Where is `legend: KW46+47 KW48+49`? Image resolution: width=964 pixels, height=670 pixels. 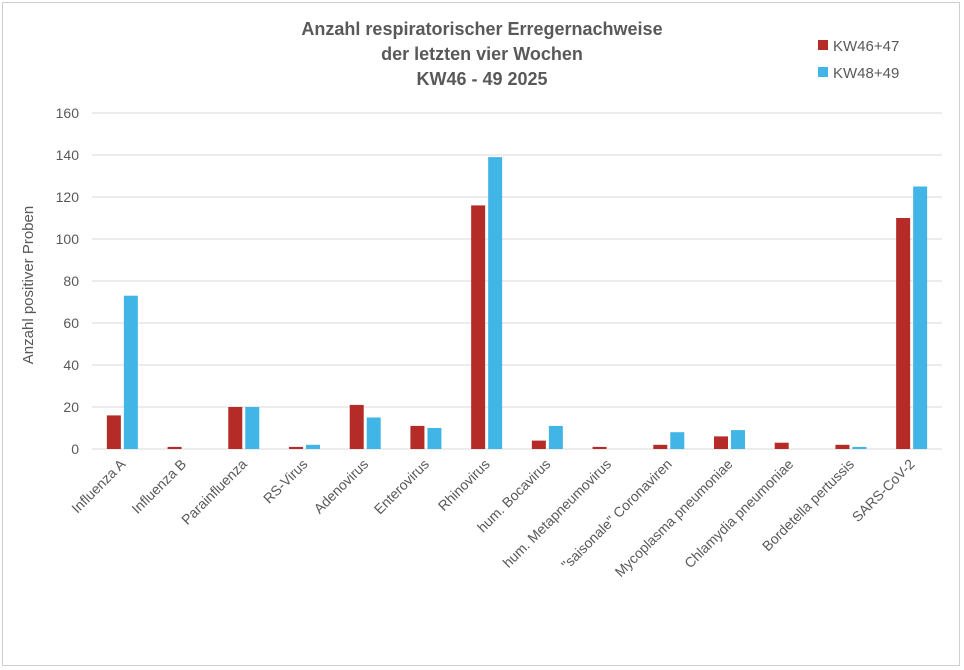
legend: KW46+47 KW48+49 is located at coordinates (858, 60).